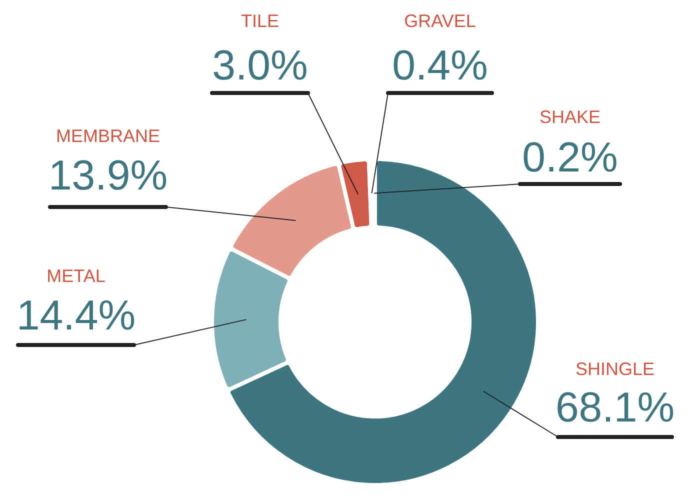  Describe the element at coordinates (76, 315) in the screenshot. I see `data-label: 14.4%` at that location.